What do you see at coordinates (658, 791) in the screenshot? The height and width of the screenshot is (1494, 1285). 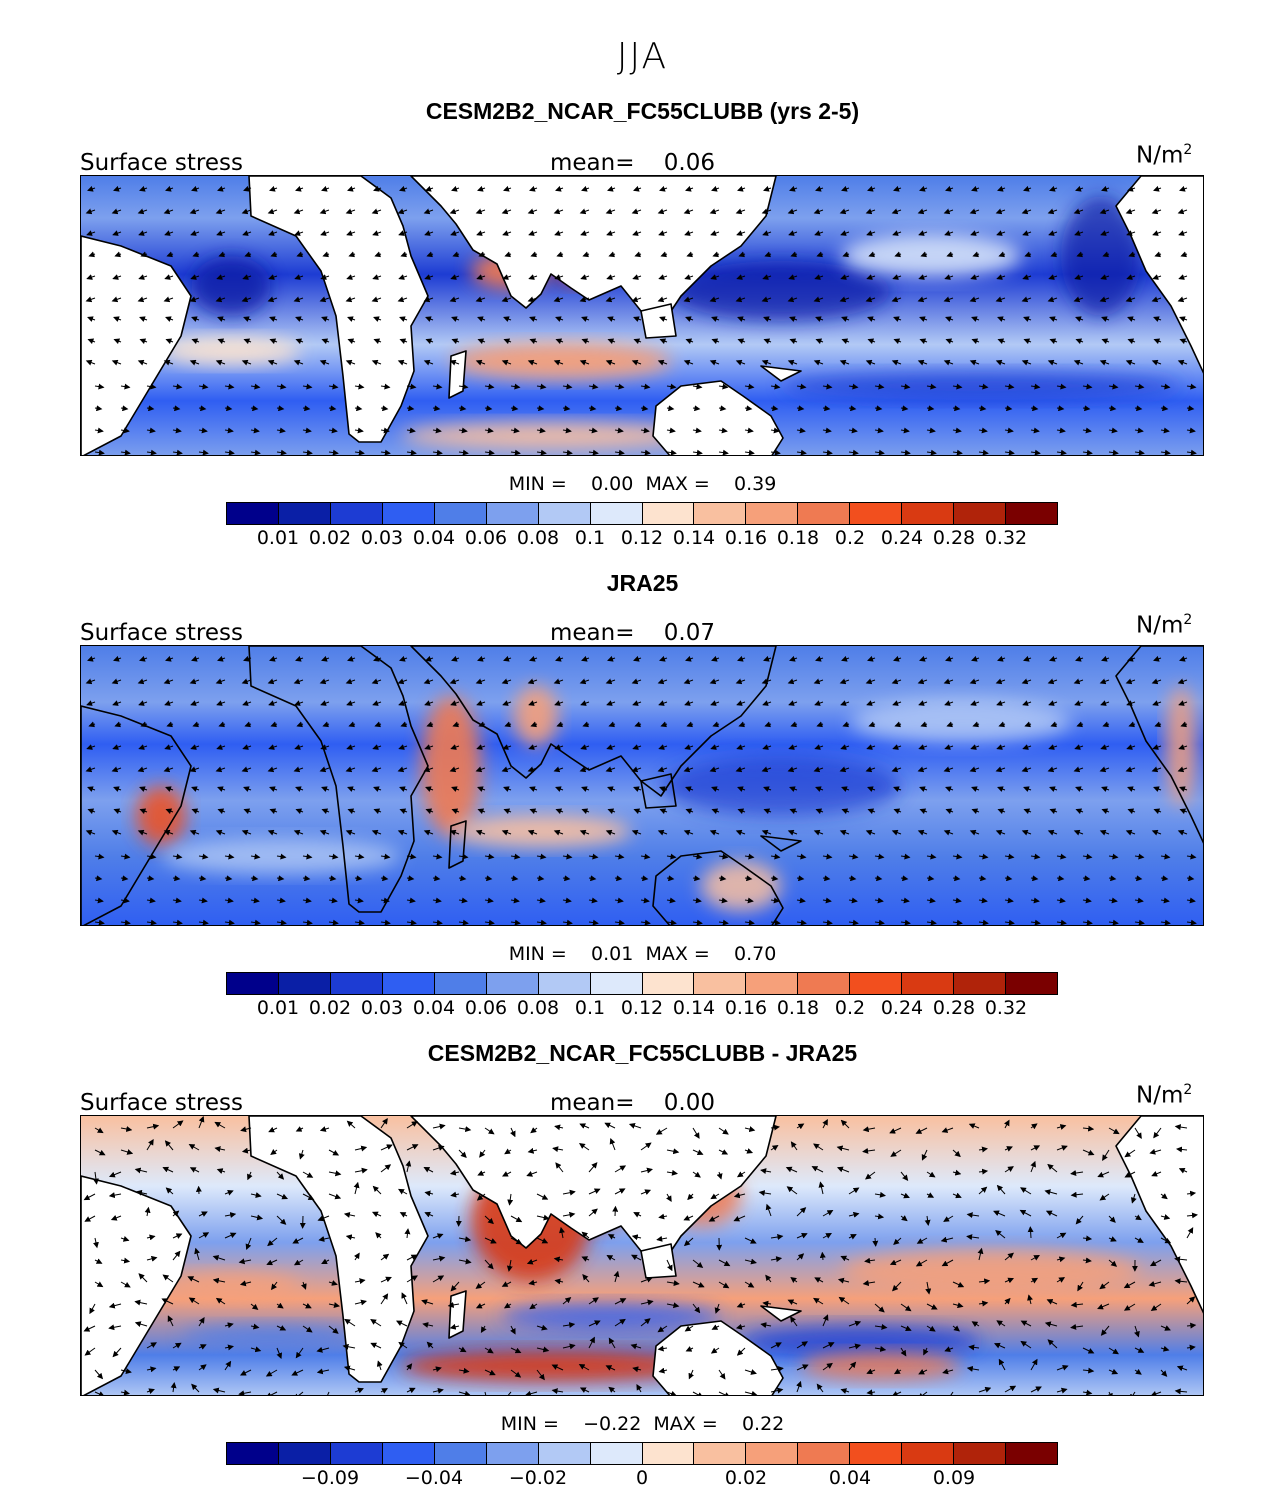 I see `coastline-borneo` at bounding box center [658, 791].